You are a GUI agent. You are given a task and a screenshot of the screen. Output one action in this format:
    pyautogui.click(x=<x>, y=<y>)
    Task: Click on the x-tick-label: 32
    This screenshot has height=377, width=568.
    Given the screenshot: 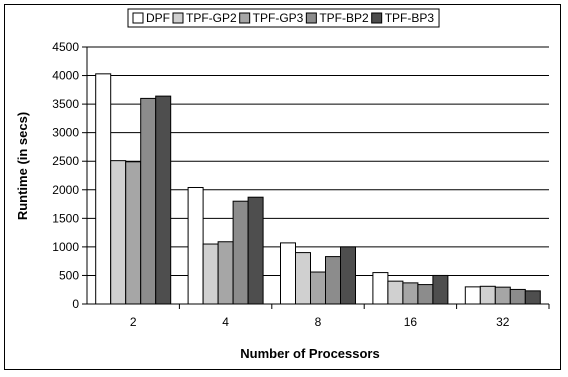 What is the action you would take?
    pyautogui.click(x=503, y=322)
    